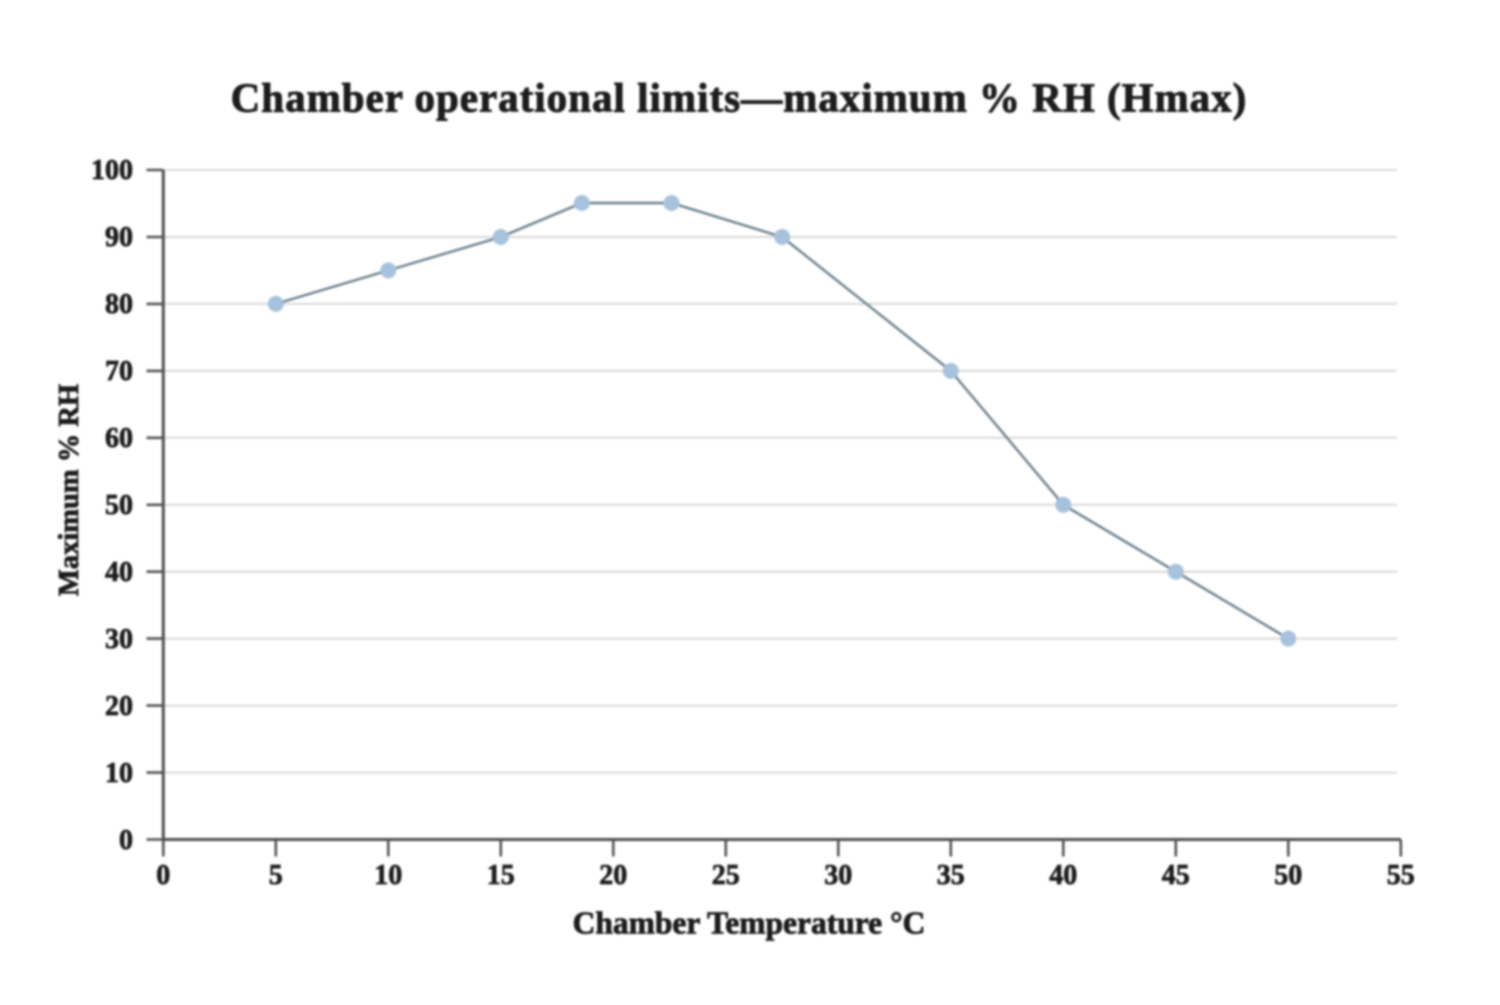  I want to click on svg-text: 45, so click(1176, 875).